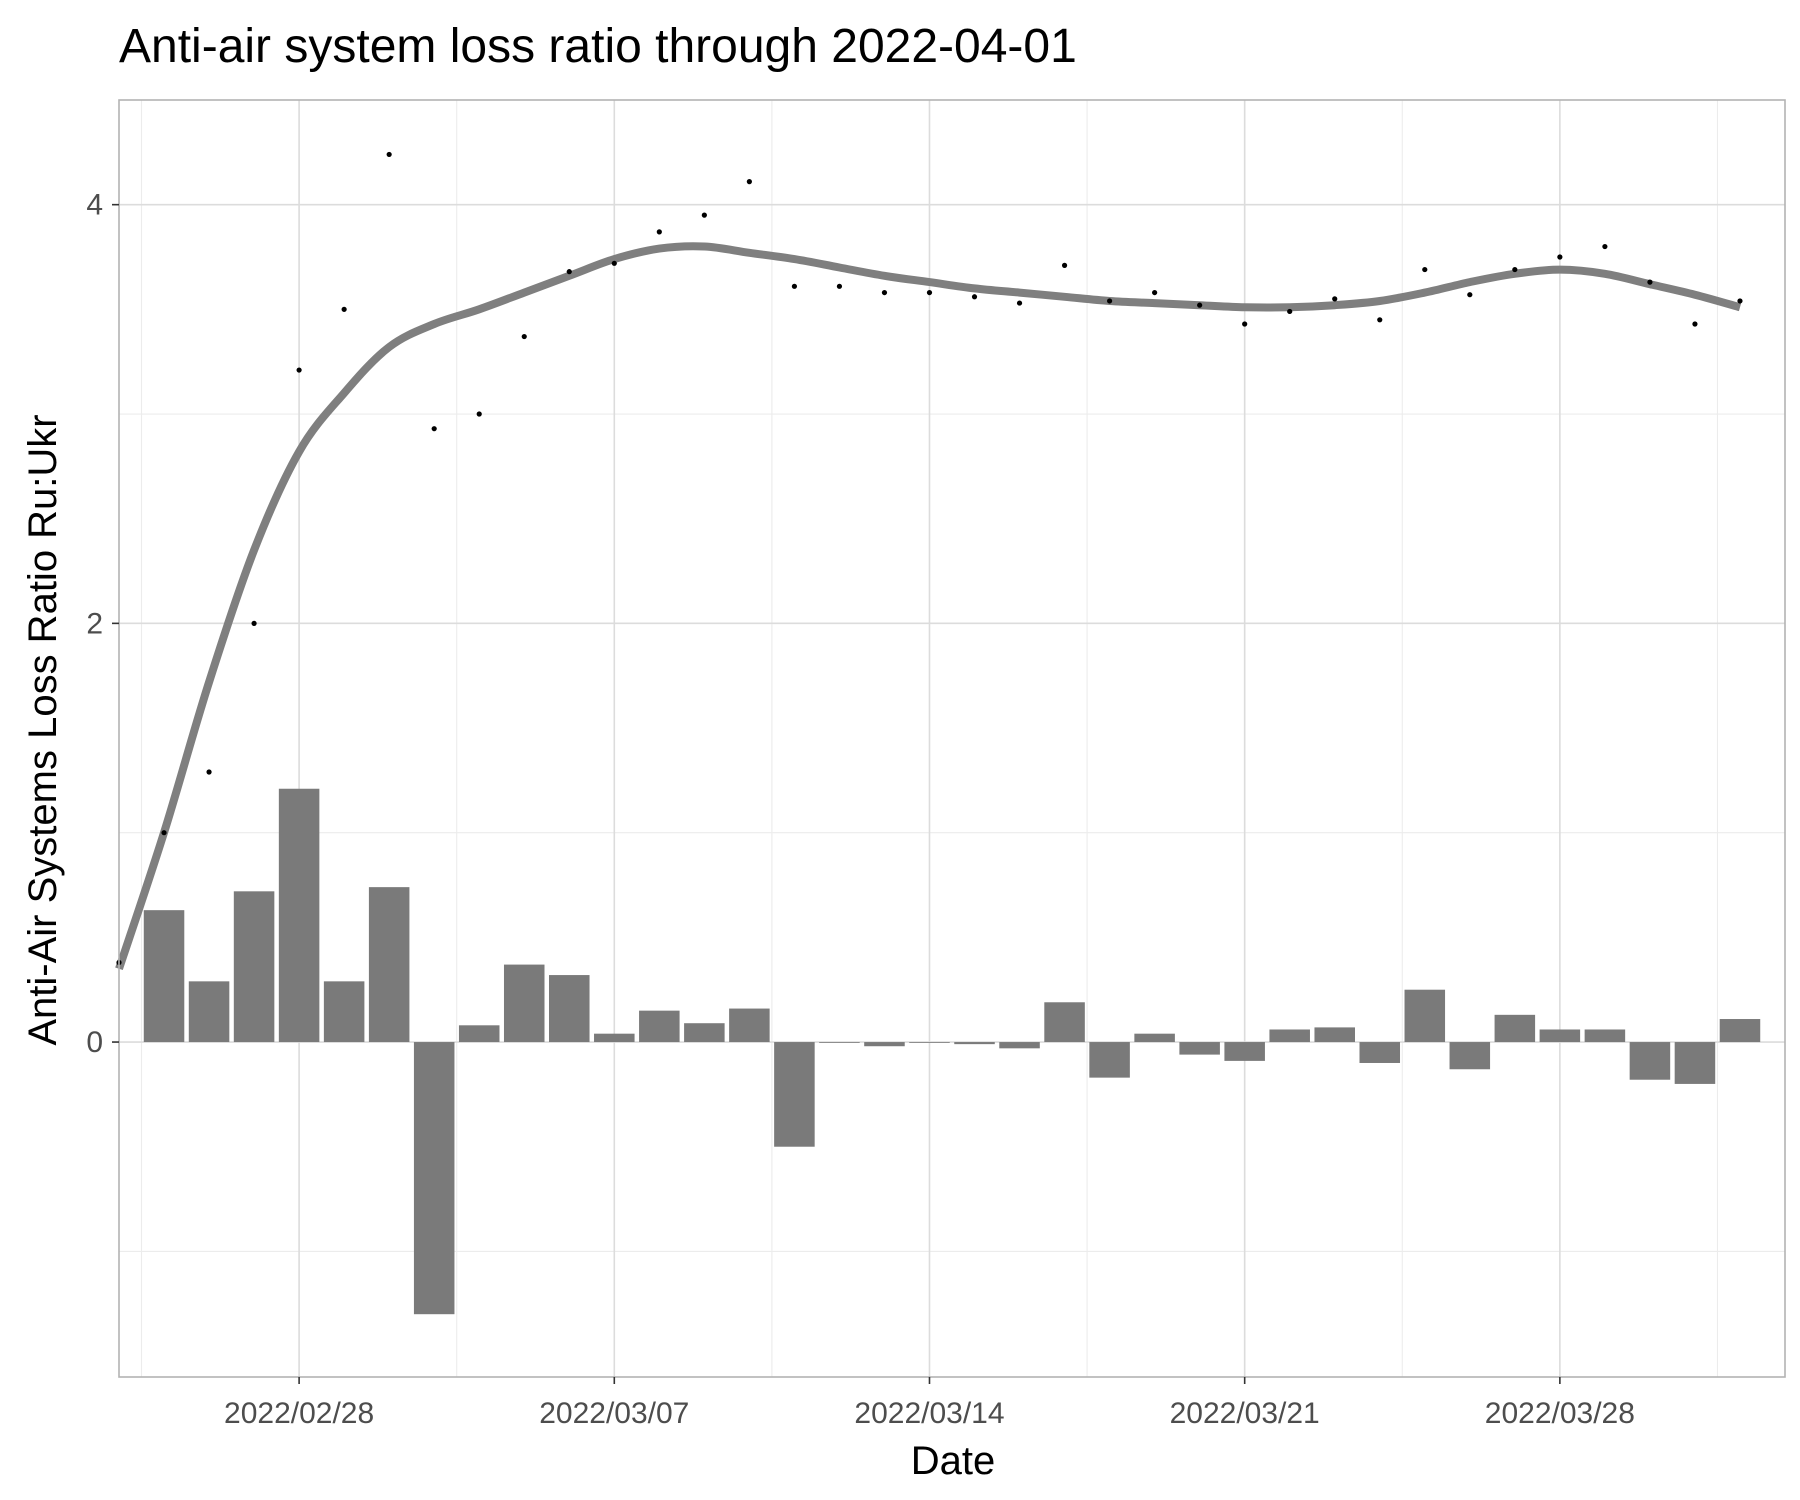 The width and height of the screenshot is (1800, 1500). I want to click on x-axis-tick-label: 2022/03/14, so click(929, 1413).